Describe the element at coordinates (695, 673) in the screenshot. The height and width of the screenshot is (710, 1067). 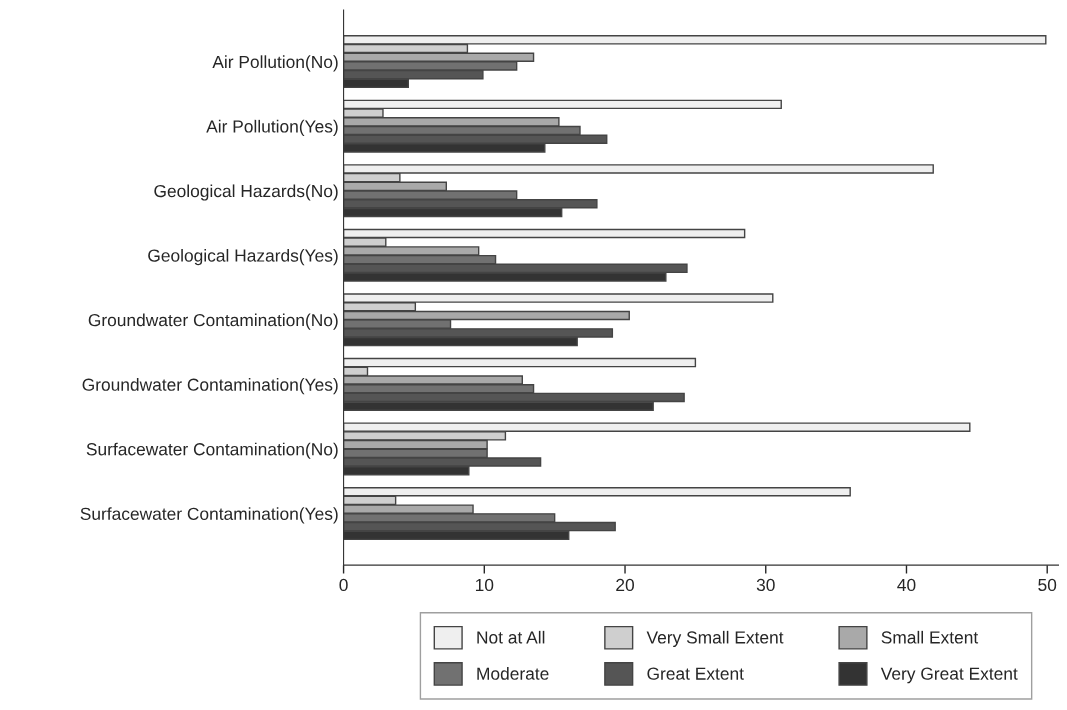
I see `legend-label: Great Extent` at that location.